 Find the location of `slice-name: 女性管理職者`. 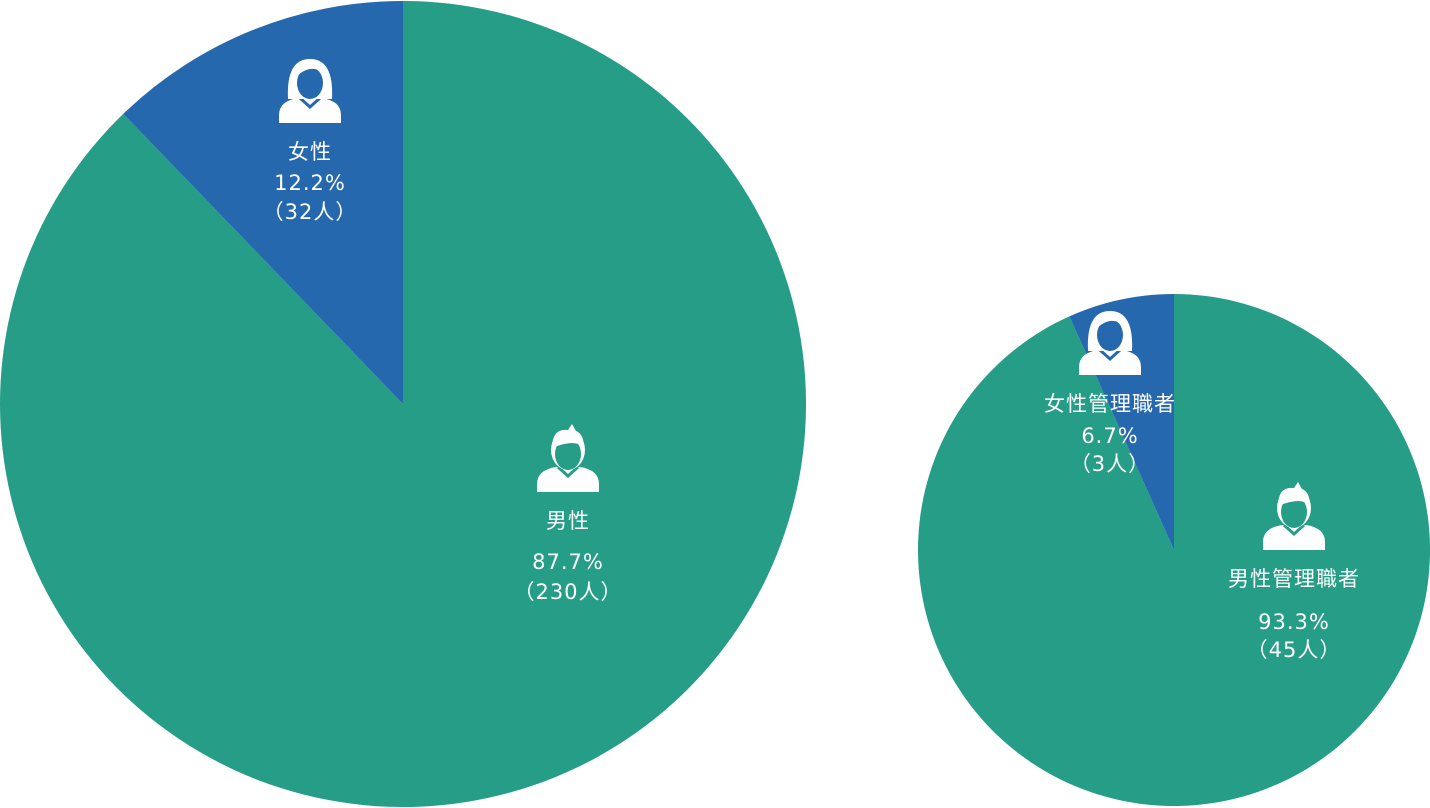

slice-name: 女性管理職者 is located at coordinates (1110, 404).